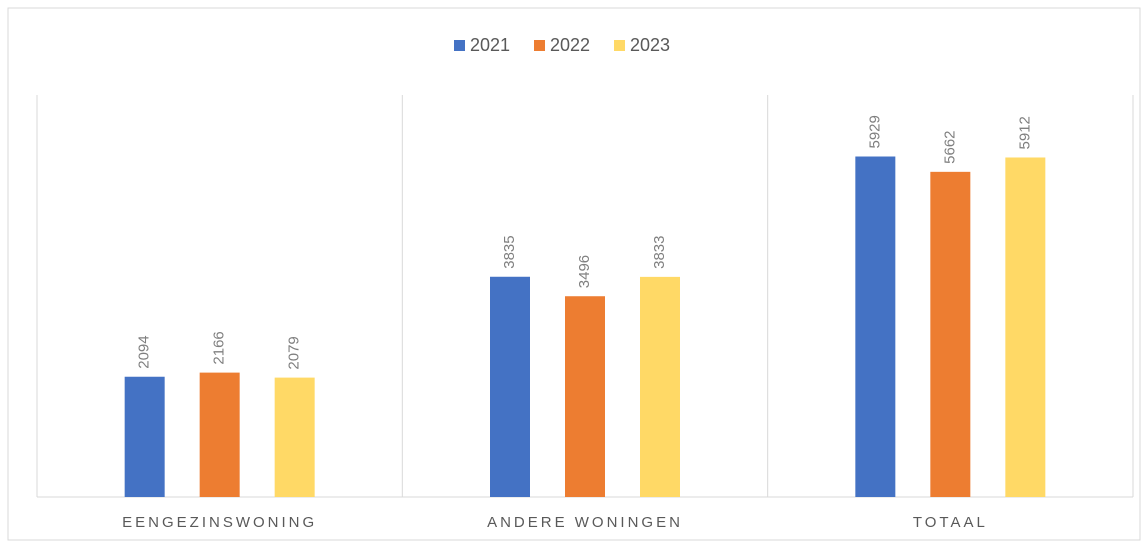 This screenshot has height=551, width=1148. What do you see at coordinates (659, 252) in the screenshot?
I see `data-label: 3833` at bounding box center [659, 252].